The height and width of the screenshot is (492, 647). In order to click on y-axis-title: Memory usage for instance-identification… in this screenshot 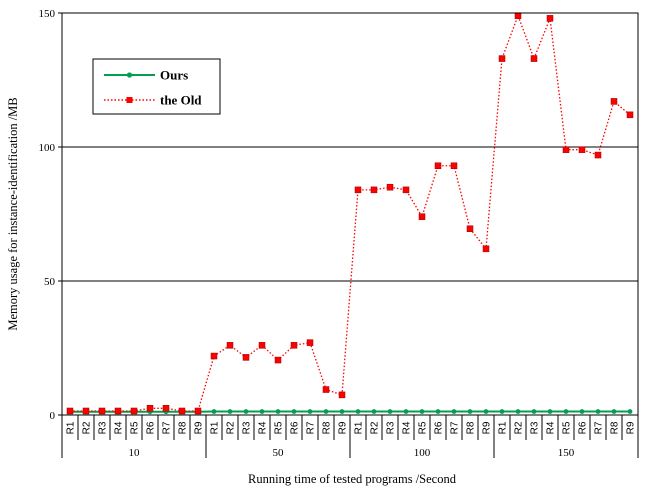, I will do `click(13, 213)`.